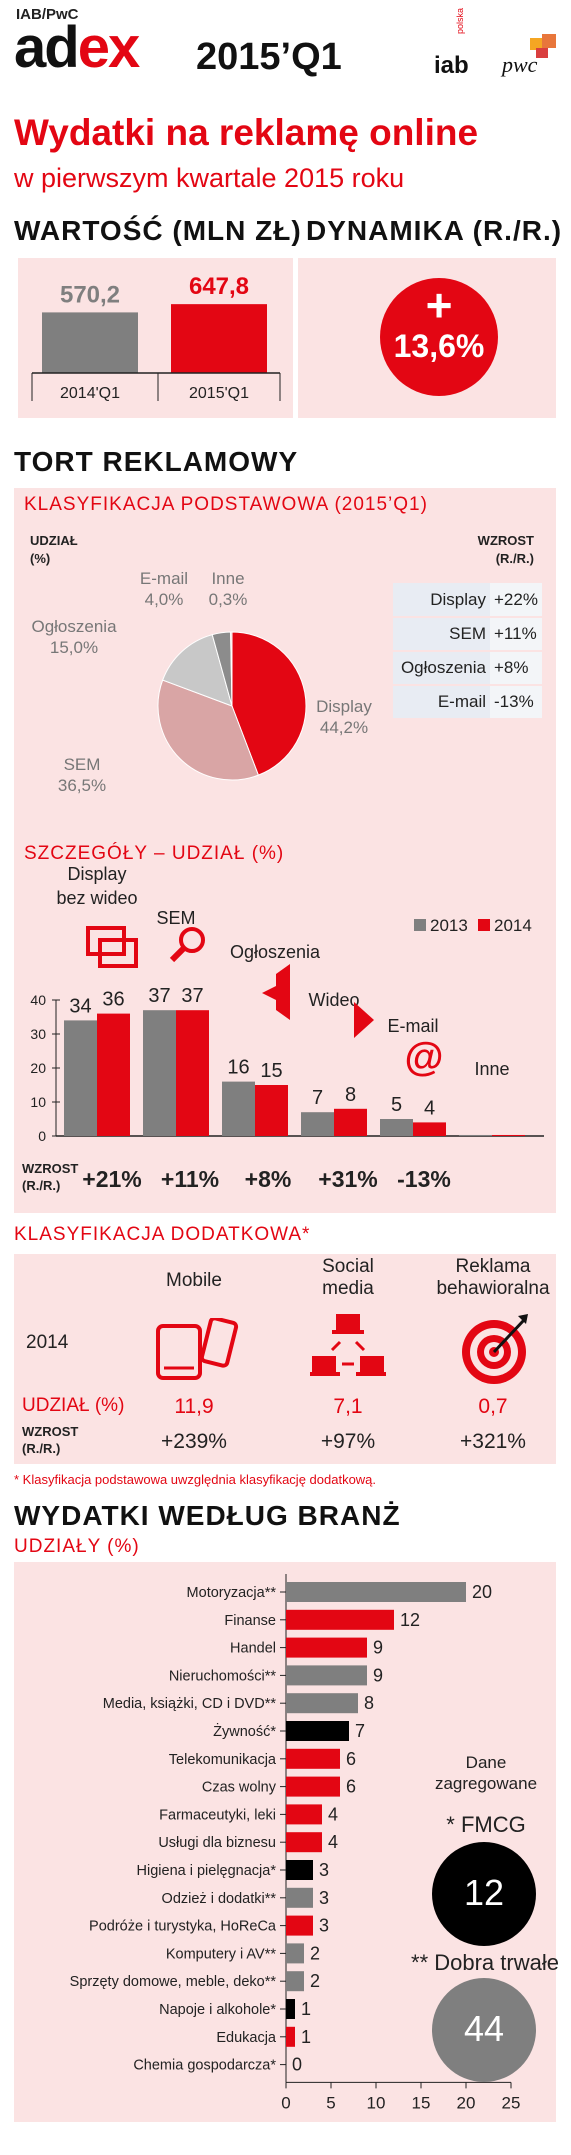 This screenshot has height=2155, width=571. I want to click on extra-item-name2: media, so click(348, 1288).